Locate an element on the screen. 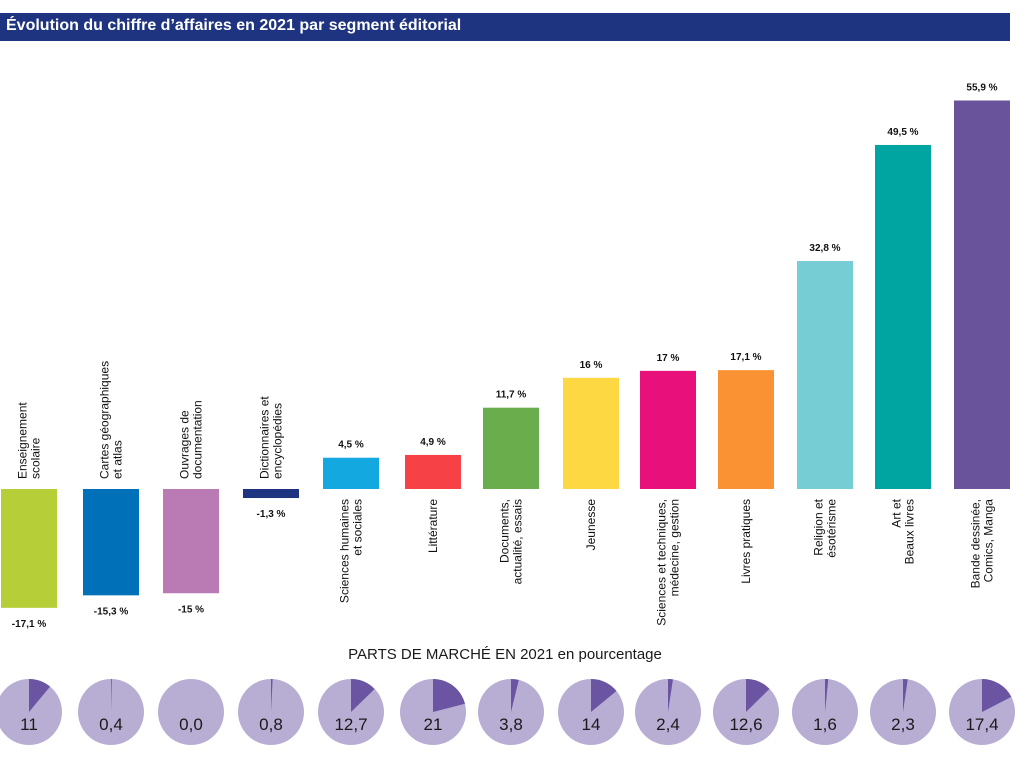 The image size is (1024, 770). pie-label-5: 12,7 is located at coordinates (350, 724).